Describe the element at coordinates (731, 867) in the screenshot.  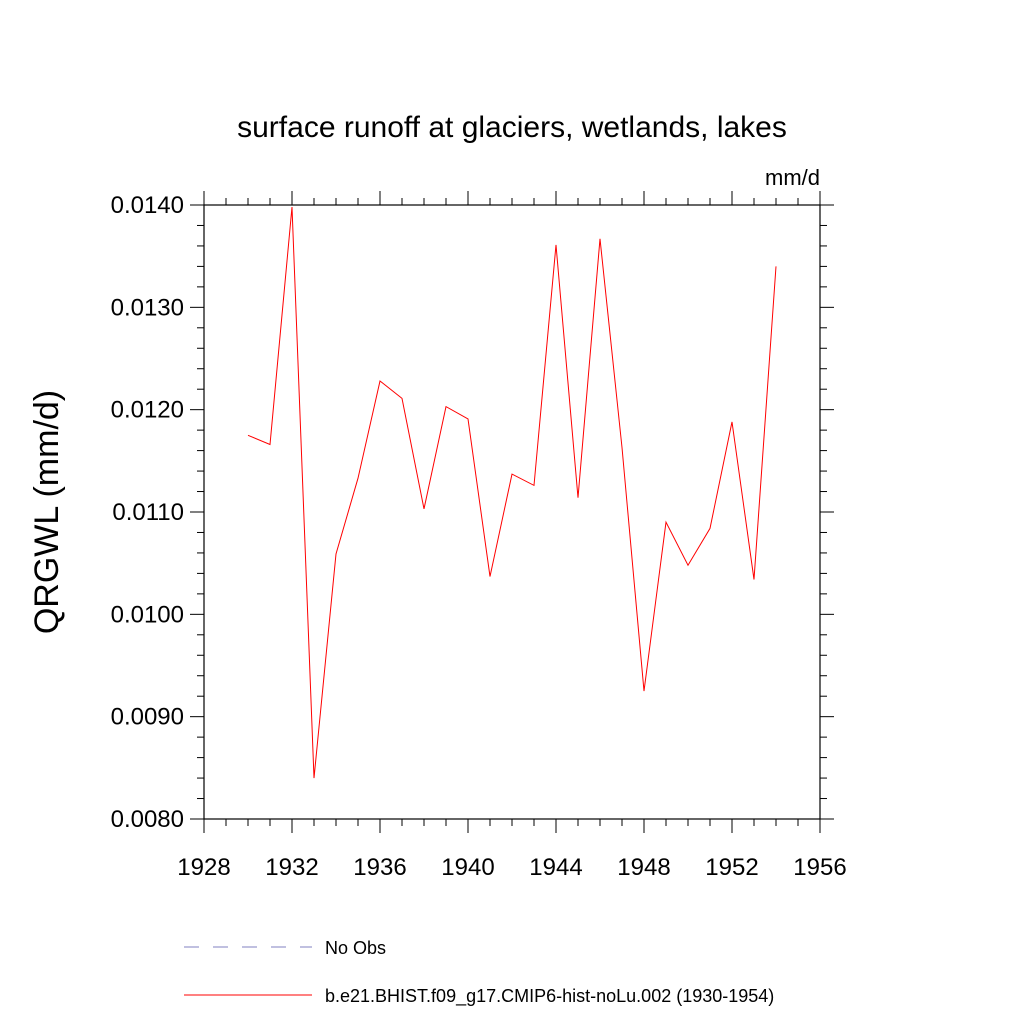
I see `x-tick-label: 1952` at that location.